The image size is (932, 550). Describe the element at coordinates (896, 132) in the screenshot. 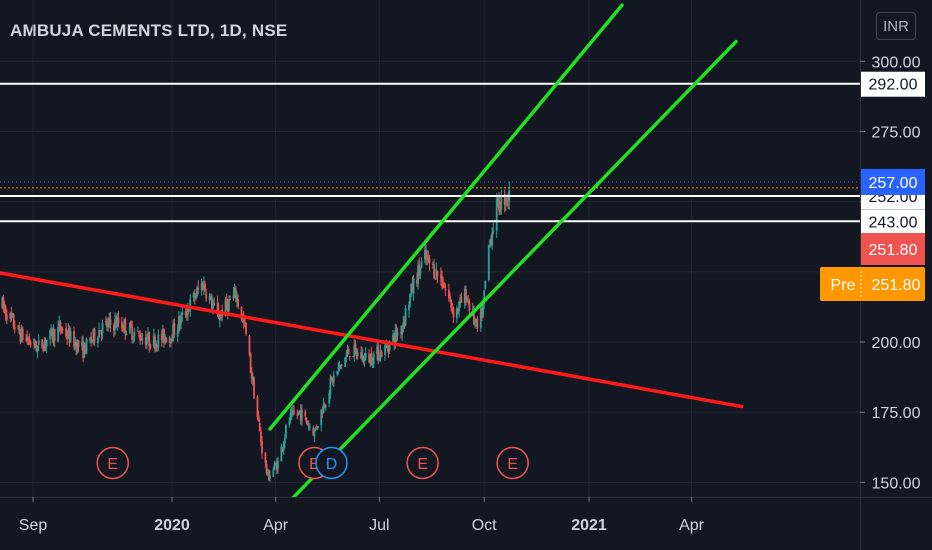

I see `y-tick-label: 275.00` at that location.